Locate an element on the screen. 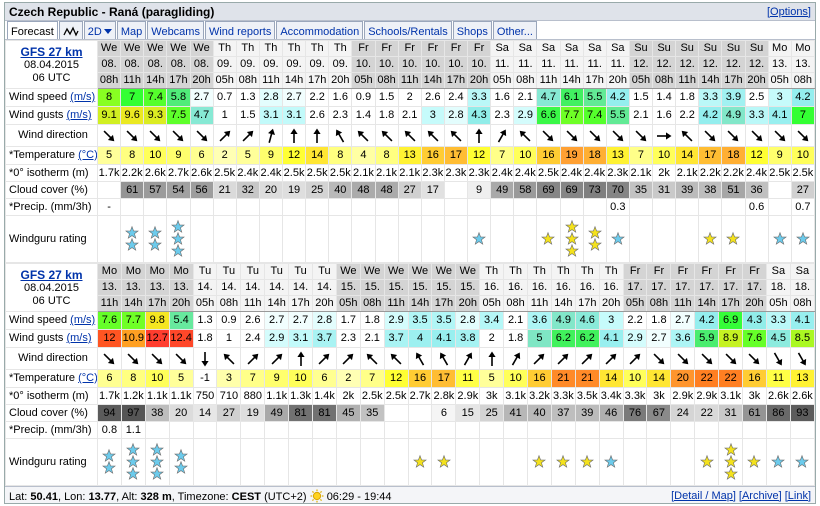 The height and width of the screenshot is (506, 820). row-label: *Temperature (°C) is located at coordinates (51, 378).